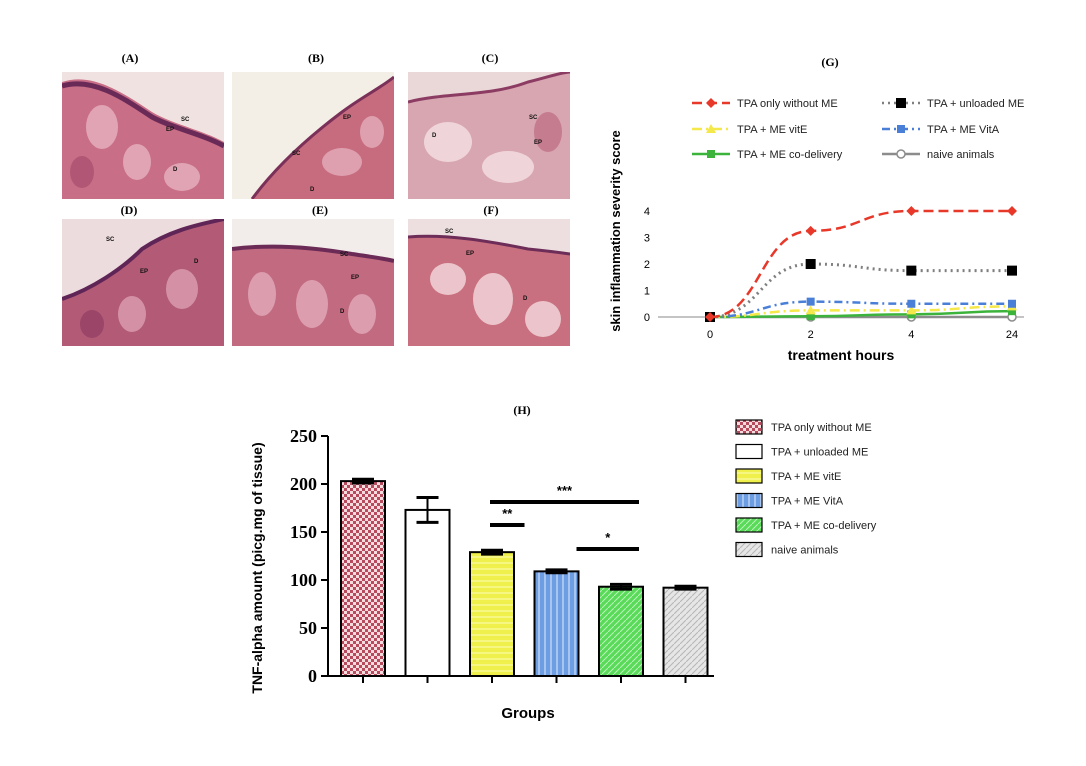  Describe the element at coordinates (790, 155) in the screenshot. I see `legend-label-g-4: TPA + ME co-delivery` at that location.